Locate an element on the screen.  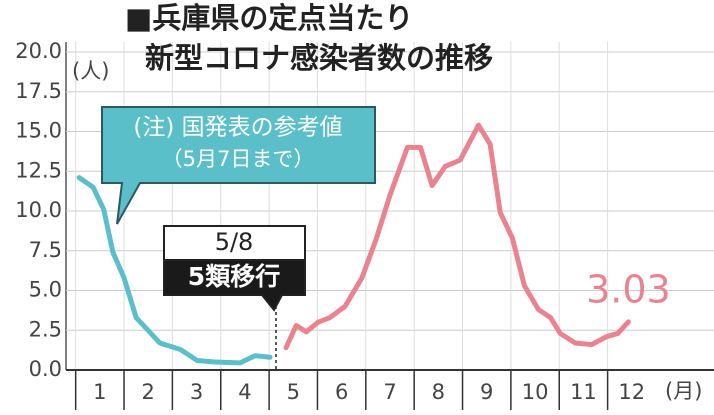
y-tick-label: 0.0 is located at coordinates (45, 369).